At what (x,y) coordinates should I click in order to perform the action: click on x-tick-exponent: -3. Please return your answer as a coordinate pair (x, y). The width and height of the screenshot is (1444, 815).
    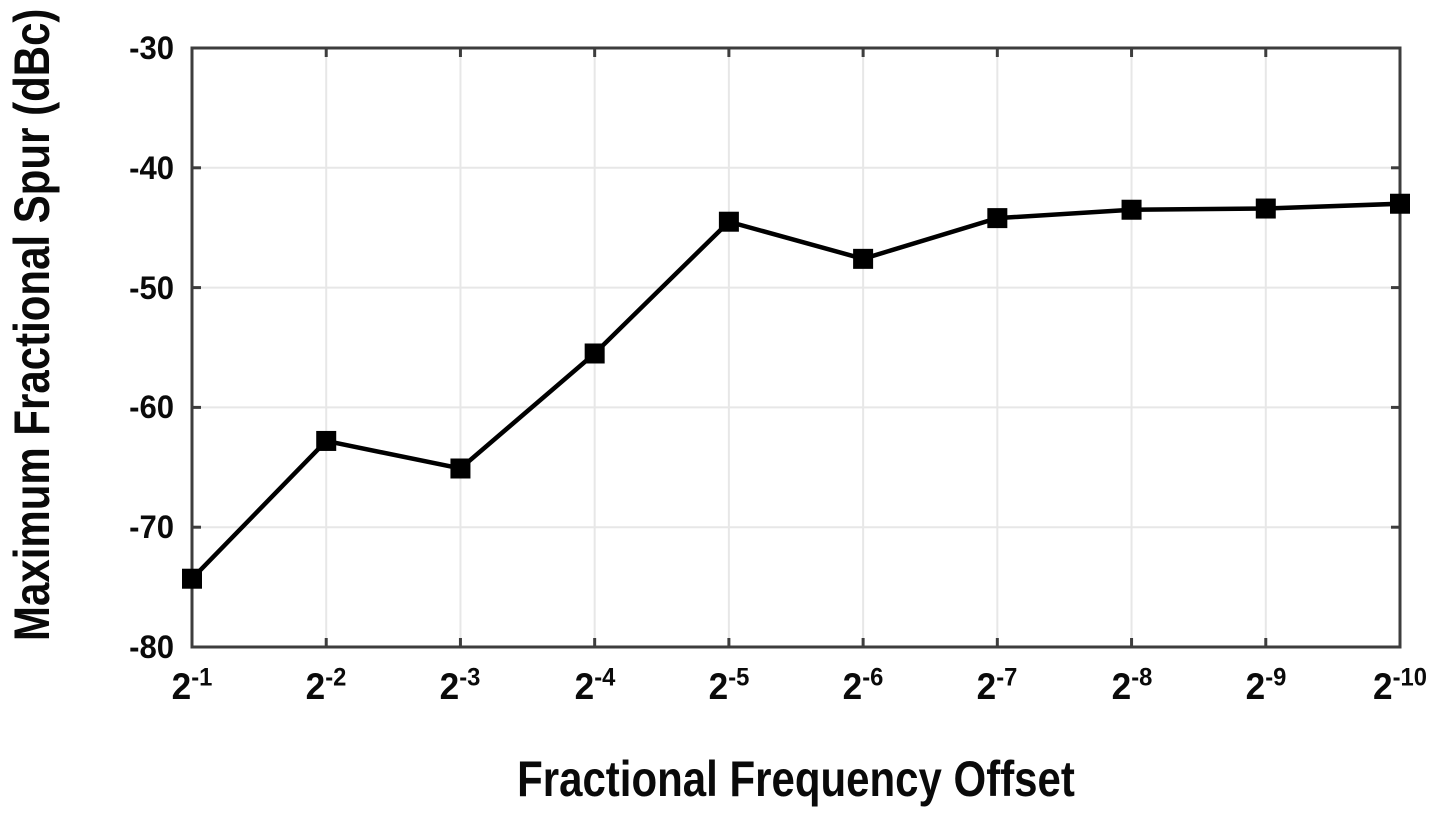
    Looking at the image, I should click on (470, 677).